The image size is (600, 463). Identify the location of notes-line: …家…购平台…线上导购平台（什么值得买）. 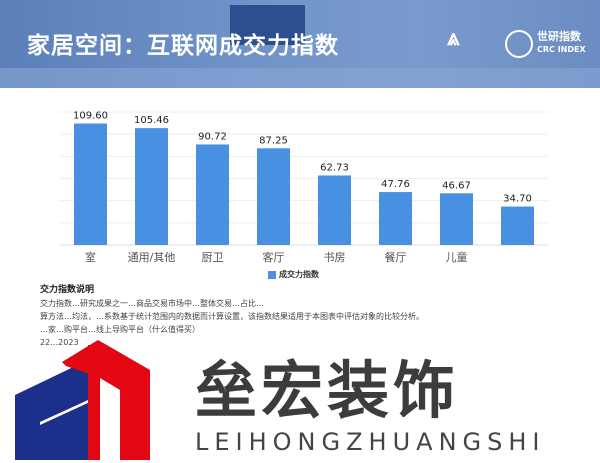
(120, 329).